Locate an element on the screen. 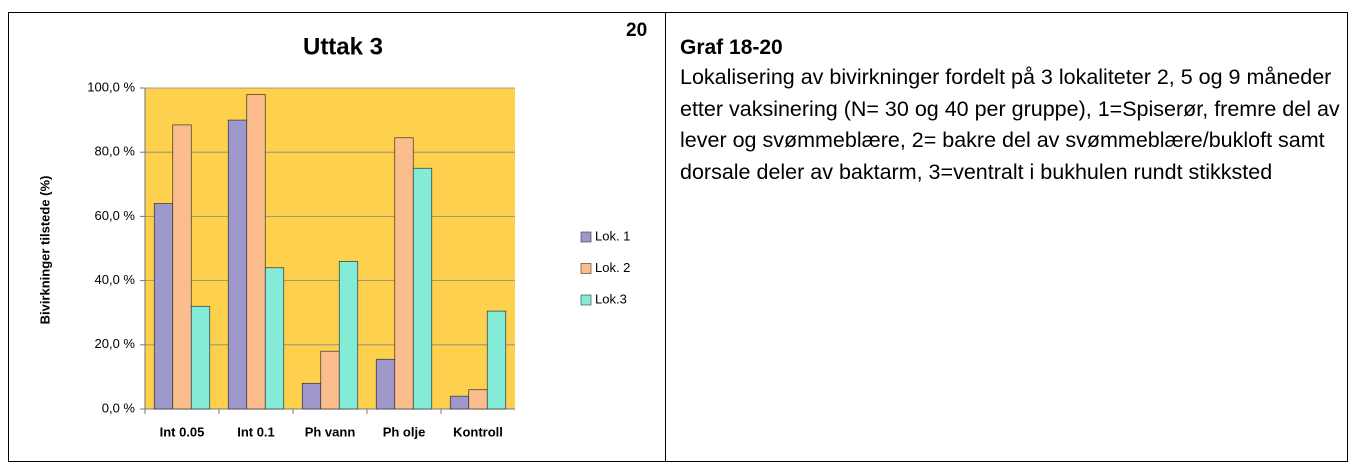 The height and width of the screenshot is (464, 1360). cell-divider is located at coordinates (665, 237).